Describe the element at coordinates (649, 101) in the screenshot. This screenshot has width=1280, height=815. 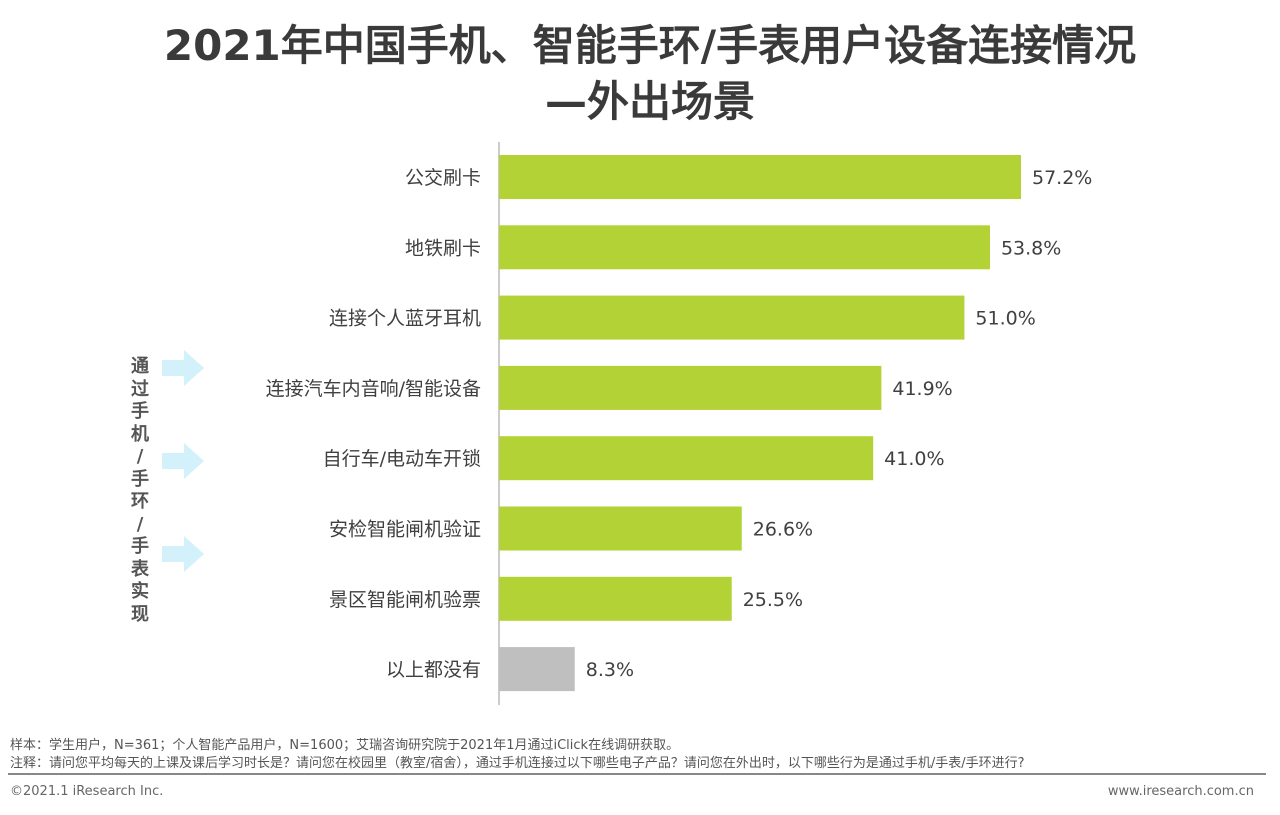
I see `chart-subtitle: —外出场景` at that location.